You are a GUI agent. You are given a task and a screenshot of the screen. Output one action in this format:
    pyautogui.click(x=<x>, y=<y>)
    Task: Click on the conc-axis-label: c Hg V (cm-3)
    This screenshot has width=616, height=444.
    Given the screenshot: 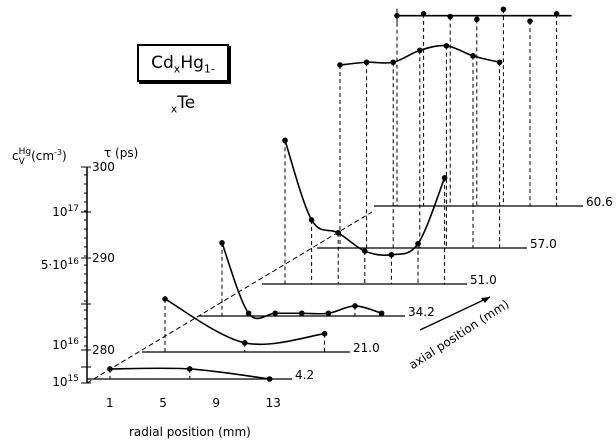 What is the action you would take?
    pyautogui.click(x=39, y=154)
    